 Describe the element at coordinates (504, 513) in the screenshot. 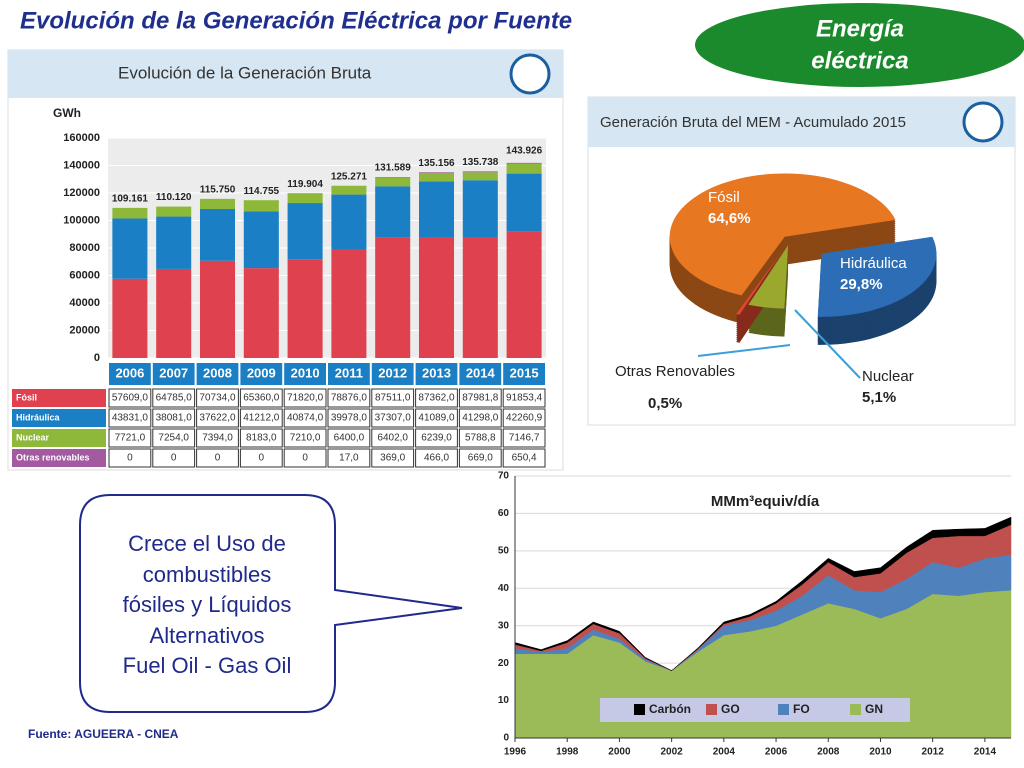

I see `y-tick-label: 60` at that location.